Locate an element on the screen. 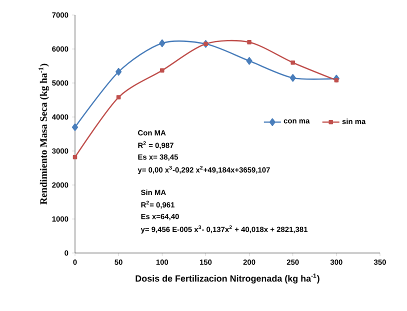 This screenshot has height=311, width=407. x-axis-title: Dosis de Fertilizacion Nitrogenada (kg ha$^{-1}$) is located at coordinates (228, 279).